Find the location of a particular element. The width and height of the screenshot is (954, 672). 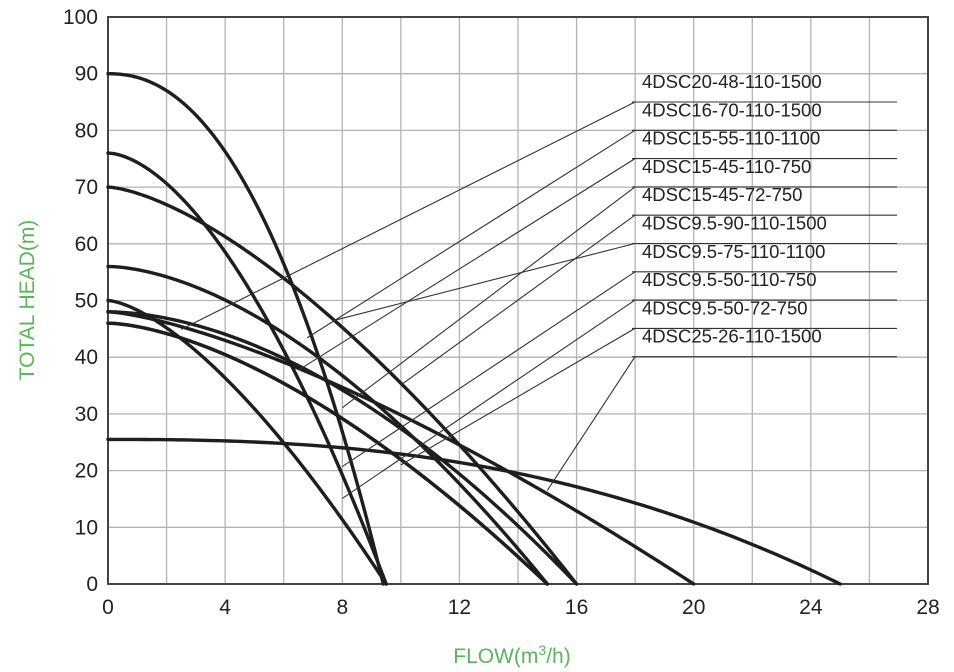

legend-label: 4DSC9.5-90-110-1500 is located at coordinates (734, 223).